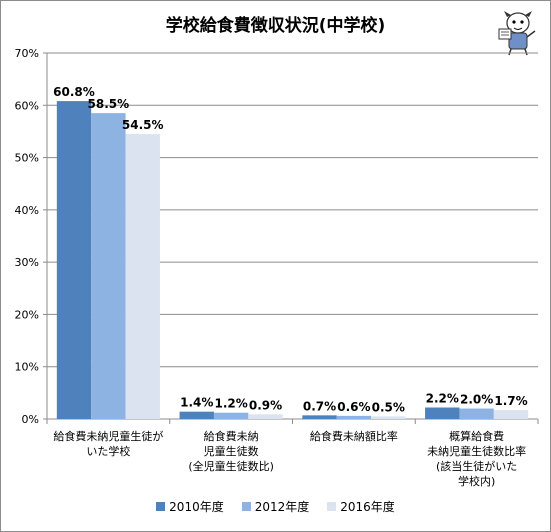  What do you see at coordinates (275, 26) in the screenshot?
I see `chart-title: 学校給食費徴収状況(中学校)` at bounding box center [275, 26].